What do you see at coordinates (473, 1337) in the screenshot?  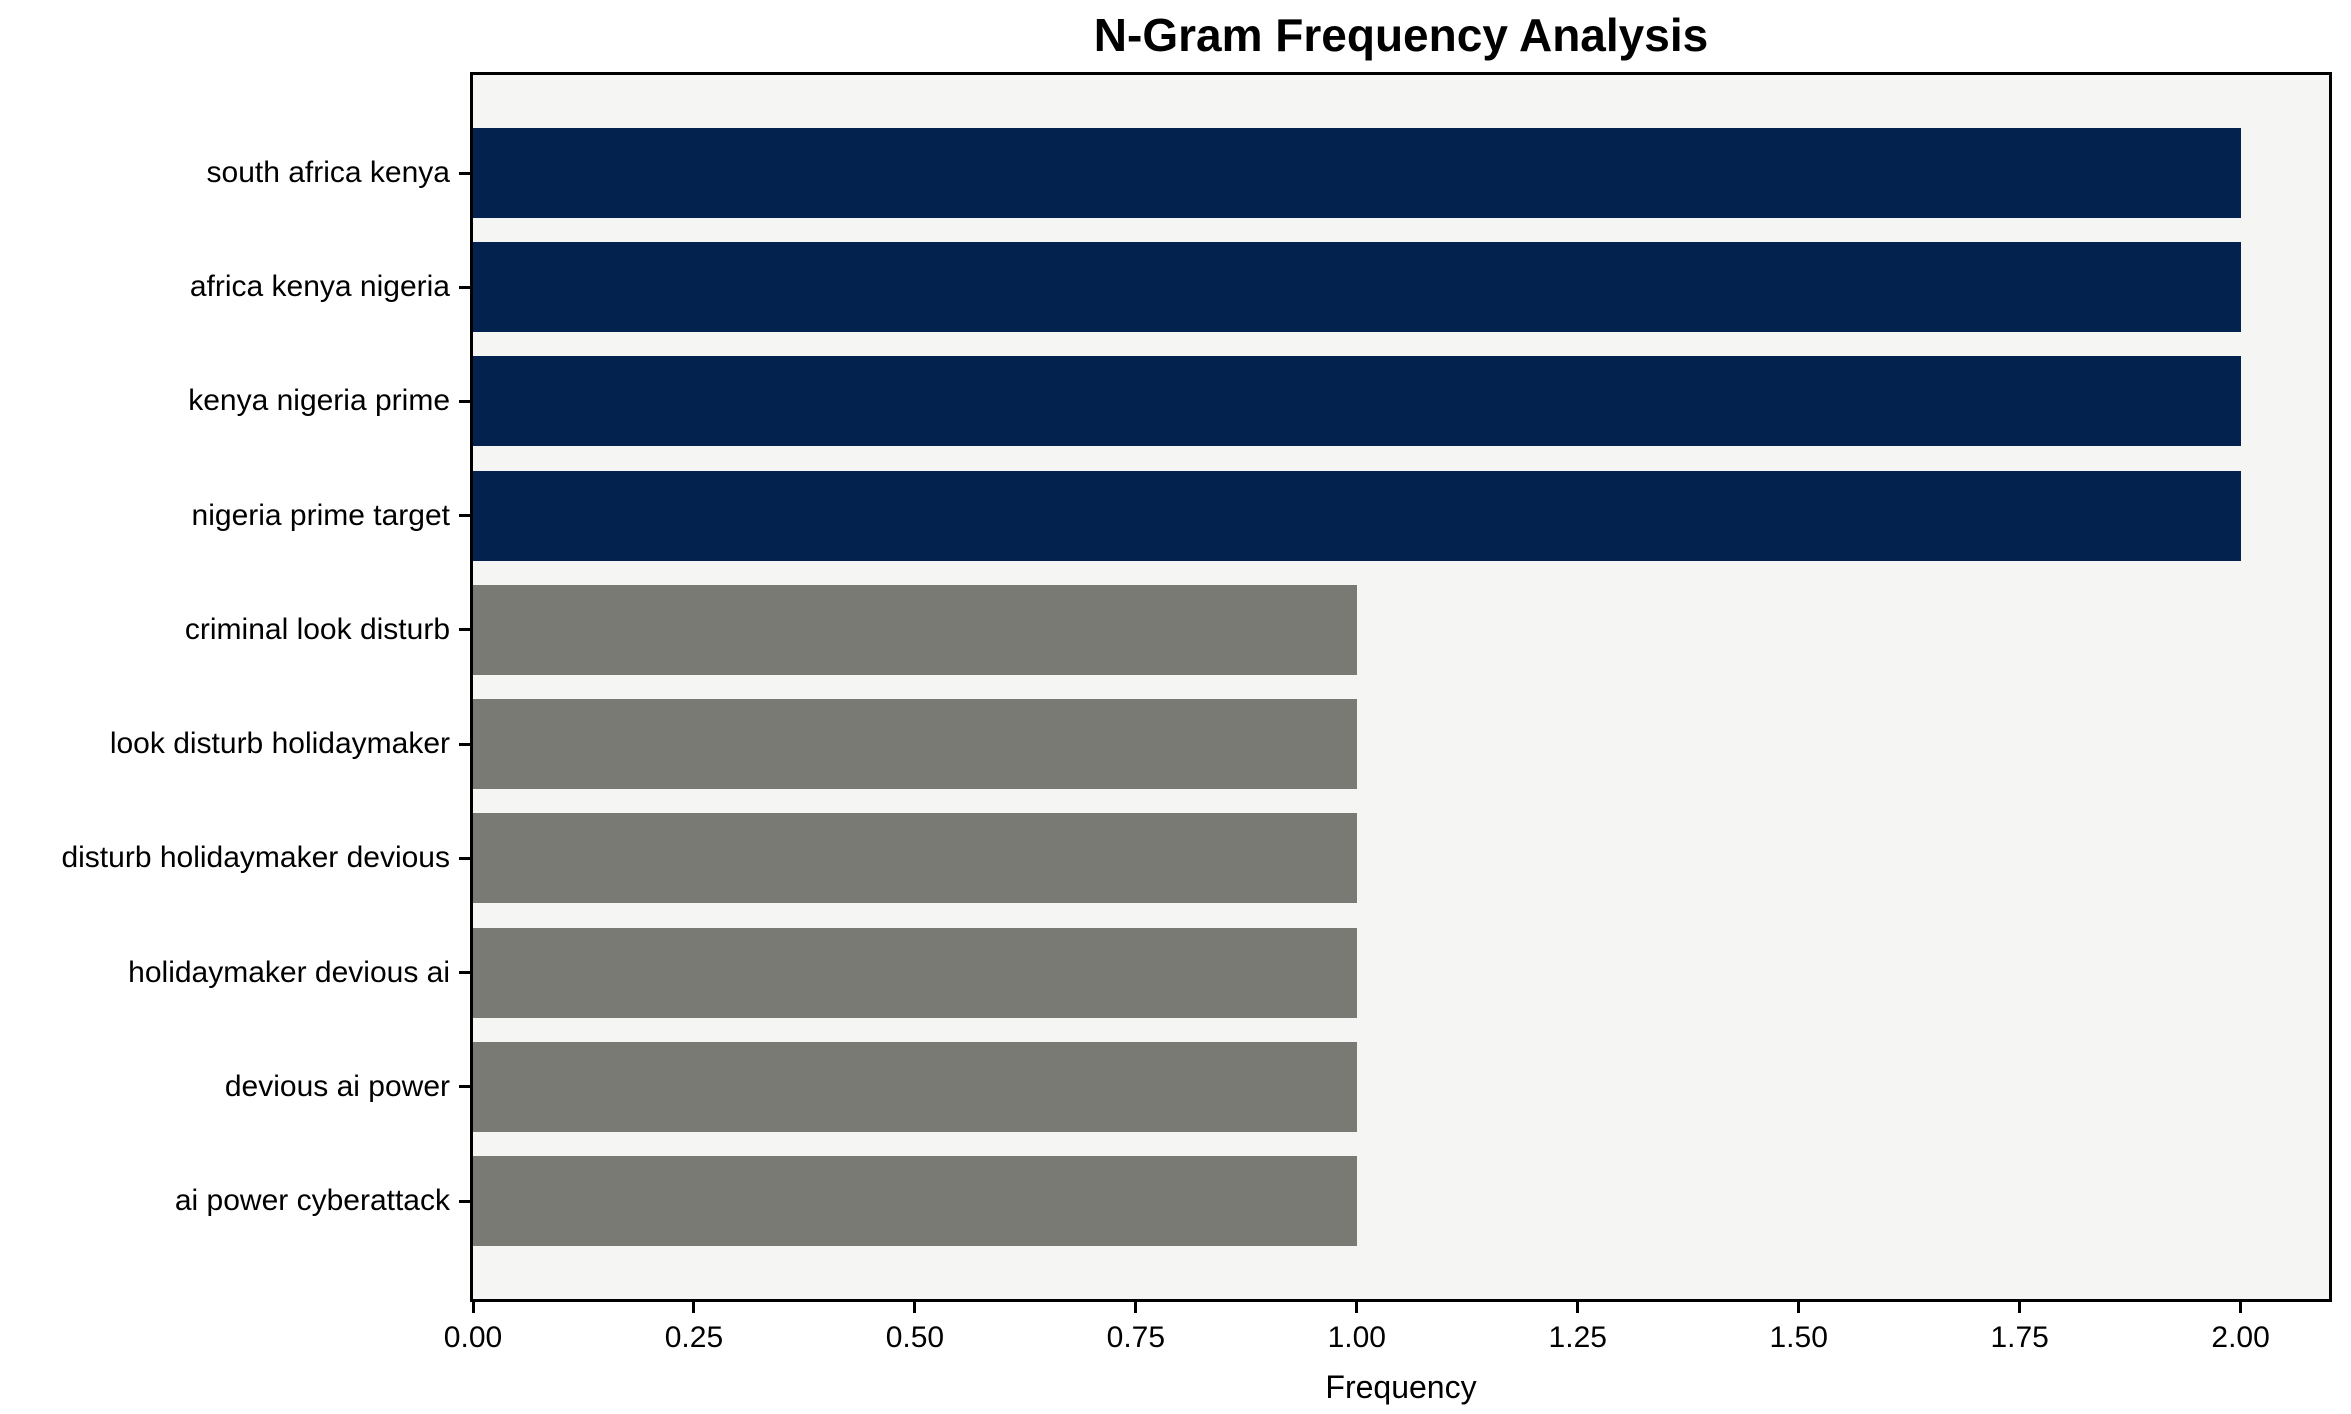 I see `x-tick-label: 0.00` at bounding box center [473, 1337].